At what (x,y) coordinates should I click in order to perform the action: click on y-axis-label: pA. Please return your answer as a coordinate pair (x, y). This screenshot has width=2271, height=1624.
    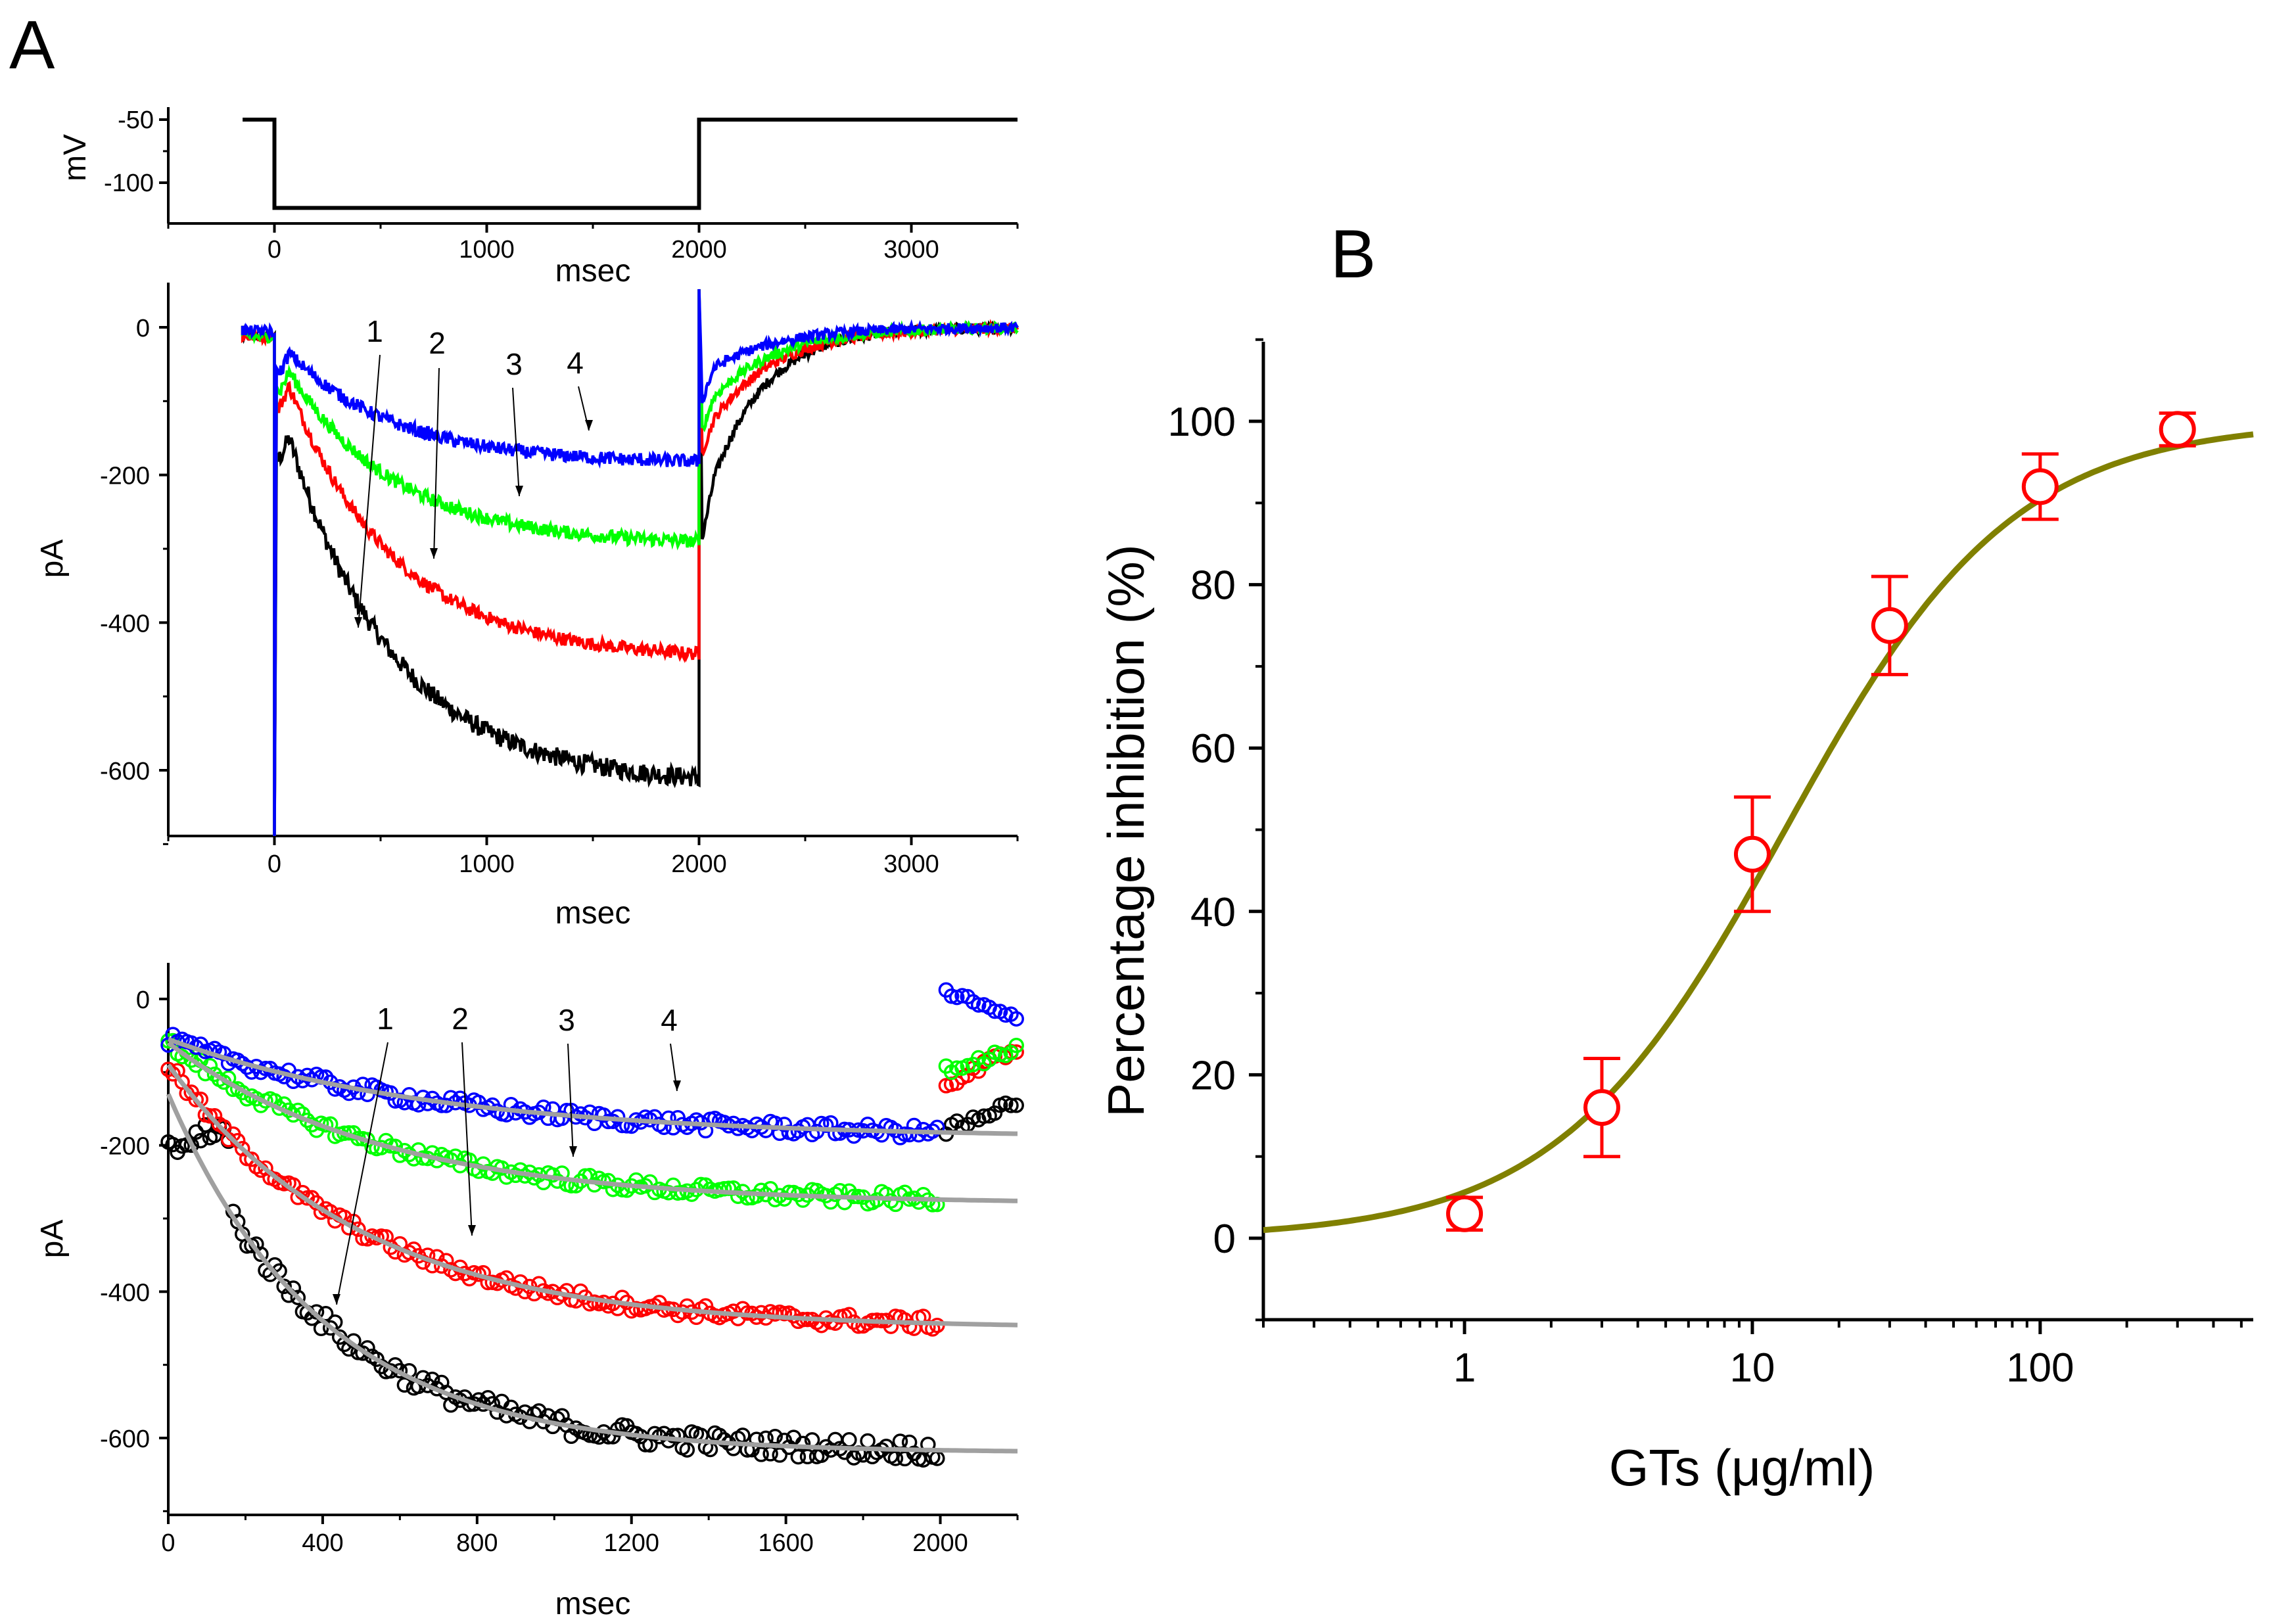
    Looking at the image, I should click on (52, 559).